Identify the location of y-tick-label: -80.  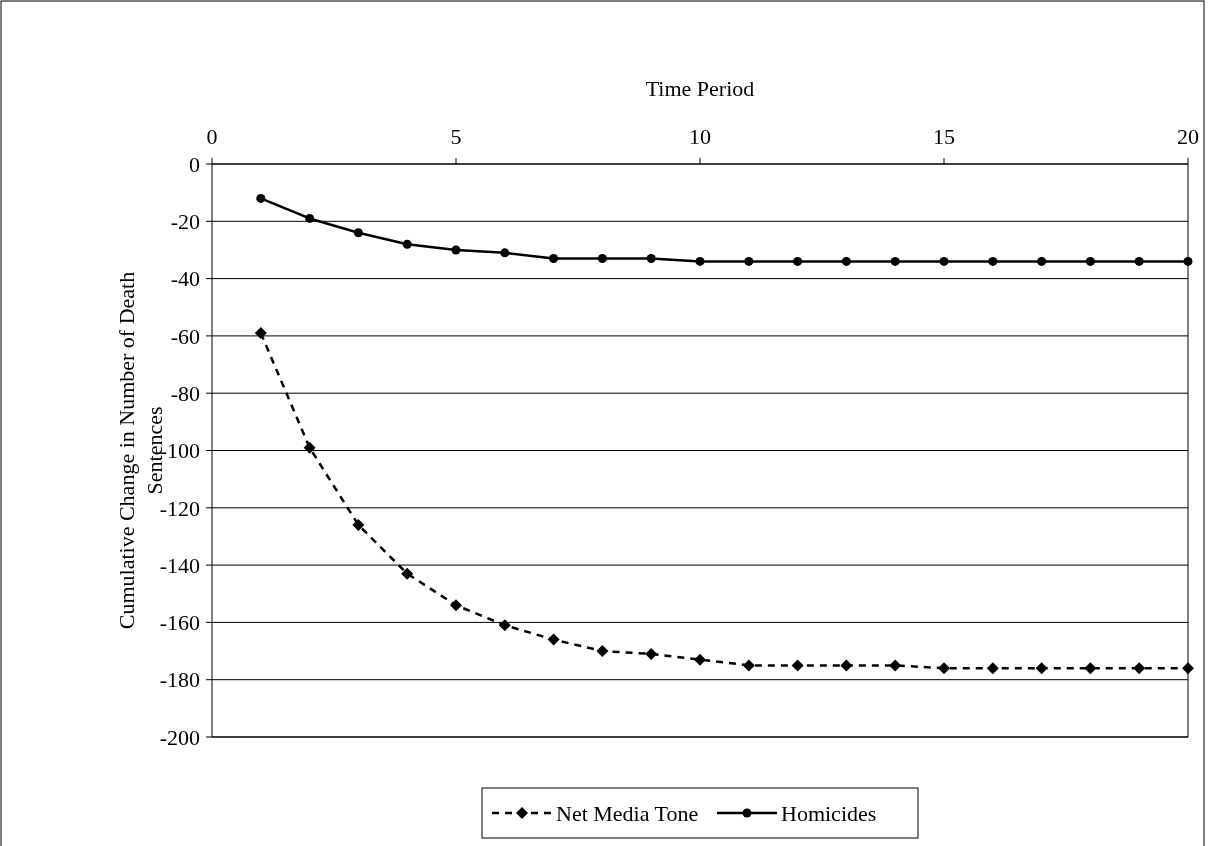
(185, 393).